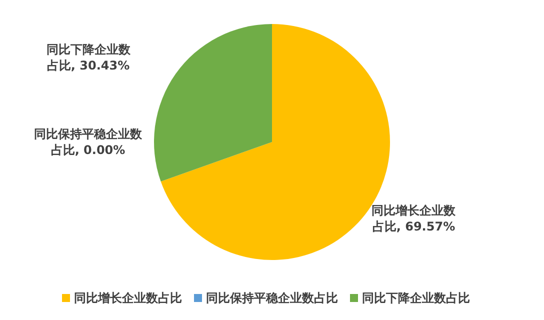 The image size is (544, 320). Describe the element at coordinates (89, 57) in the screenshot. I see `data-label: 同比下降企业数占比, 30.43%` at that location.